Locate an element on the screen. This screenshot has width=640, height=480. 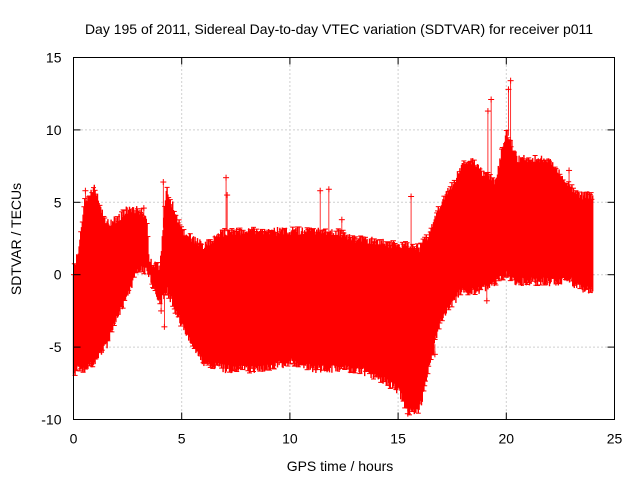
x-tick-label: 20 is located at coordinates (507, 439).